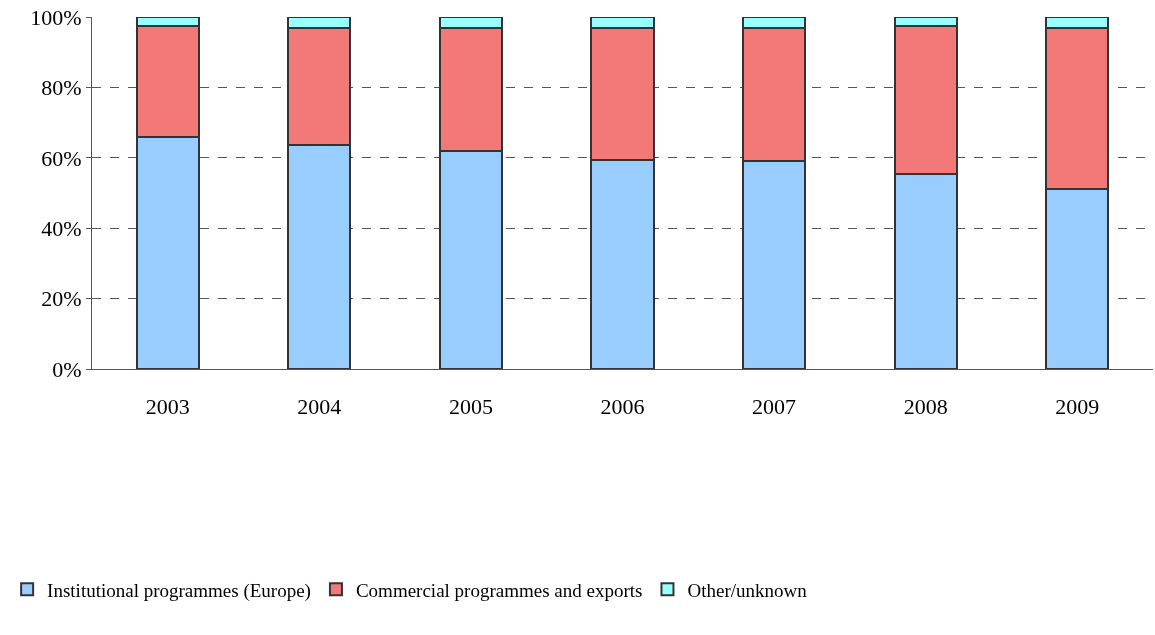 The height and width of the screenshot is (635, 1155). Describe the element at coordinates (470, 407) in the screenshot. I see `x-tick-label: 2005` at that location.